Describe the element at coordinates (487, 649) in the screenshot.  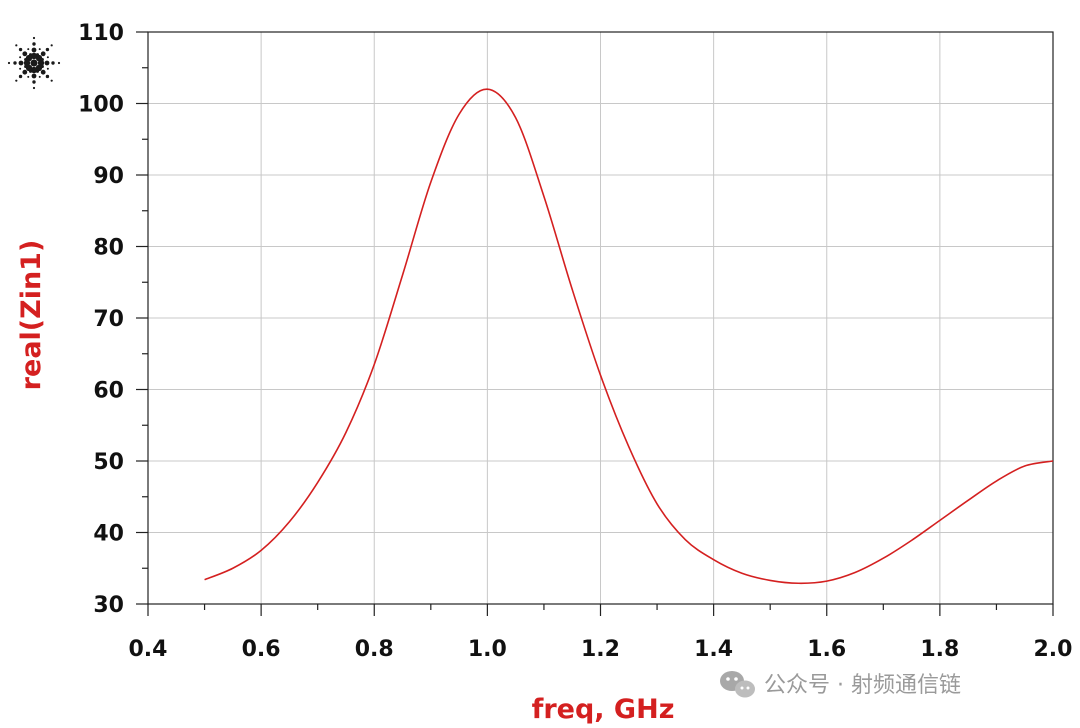
I see `x-tick-label: 1.0` at that location.